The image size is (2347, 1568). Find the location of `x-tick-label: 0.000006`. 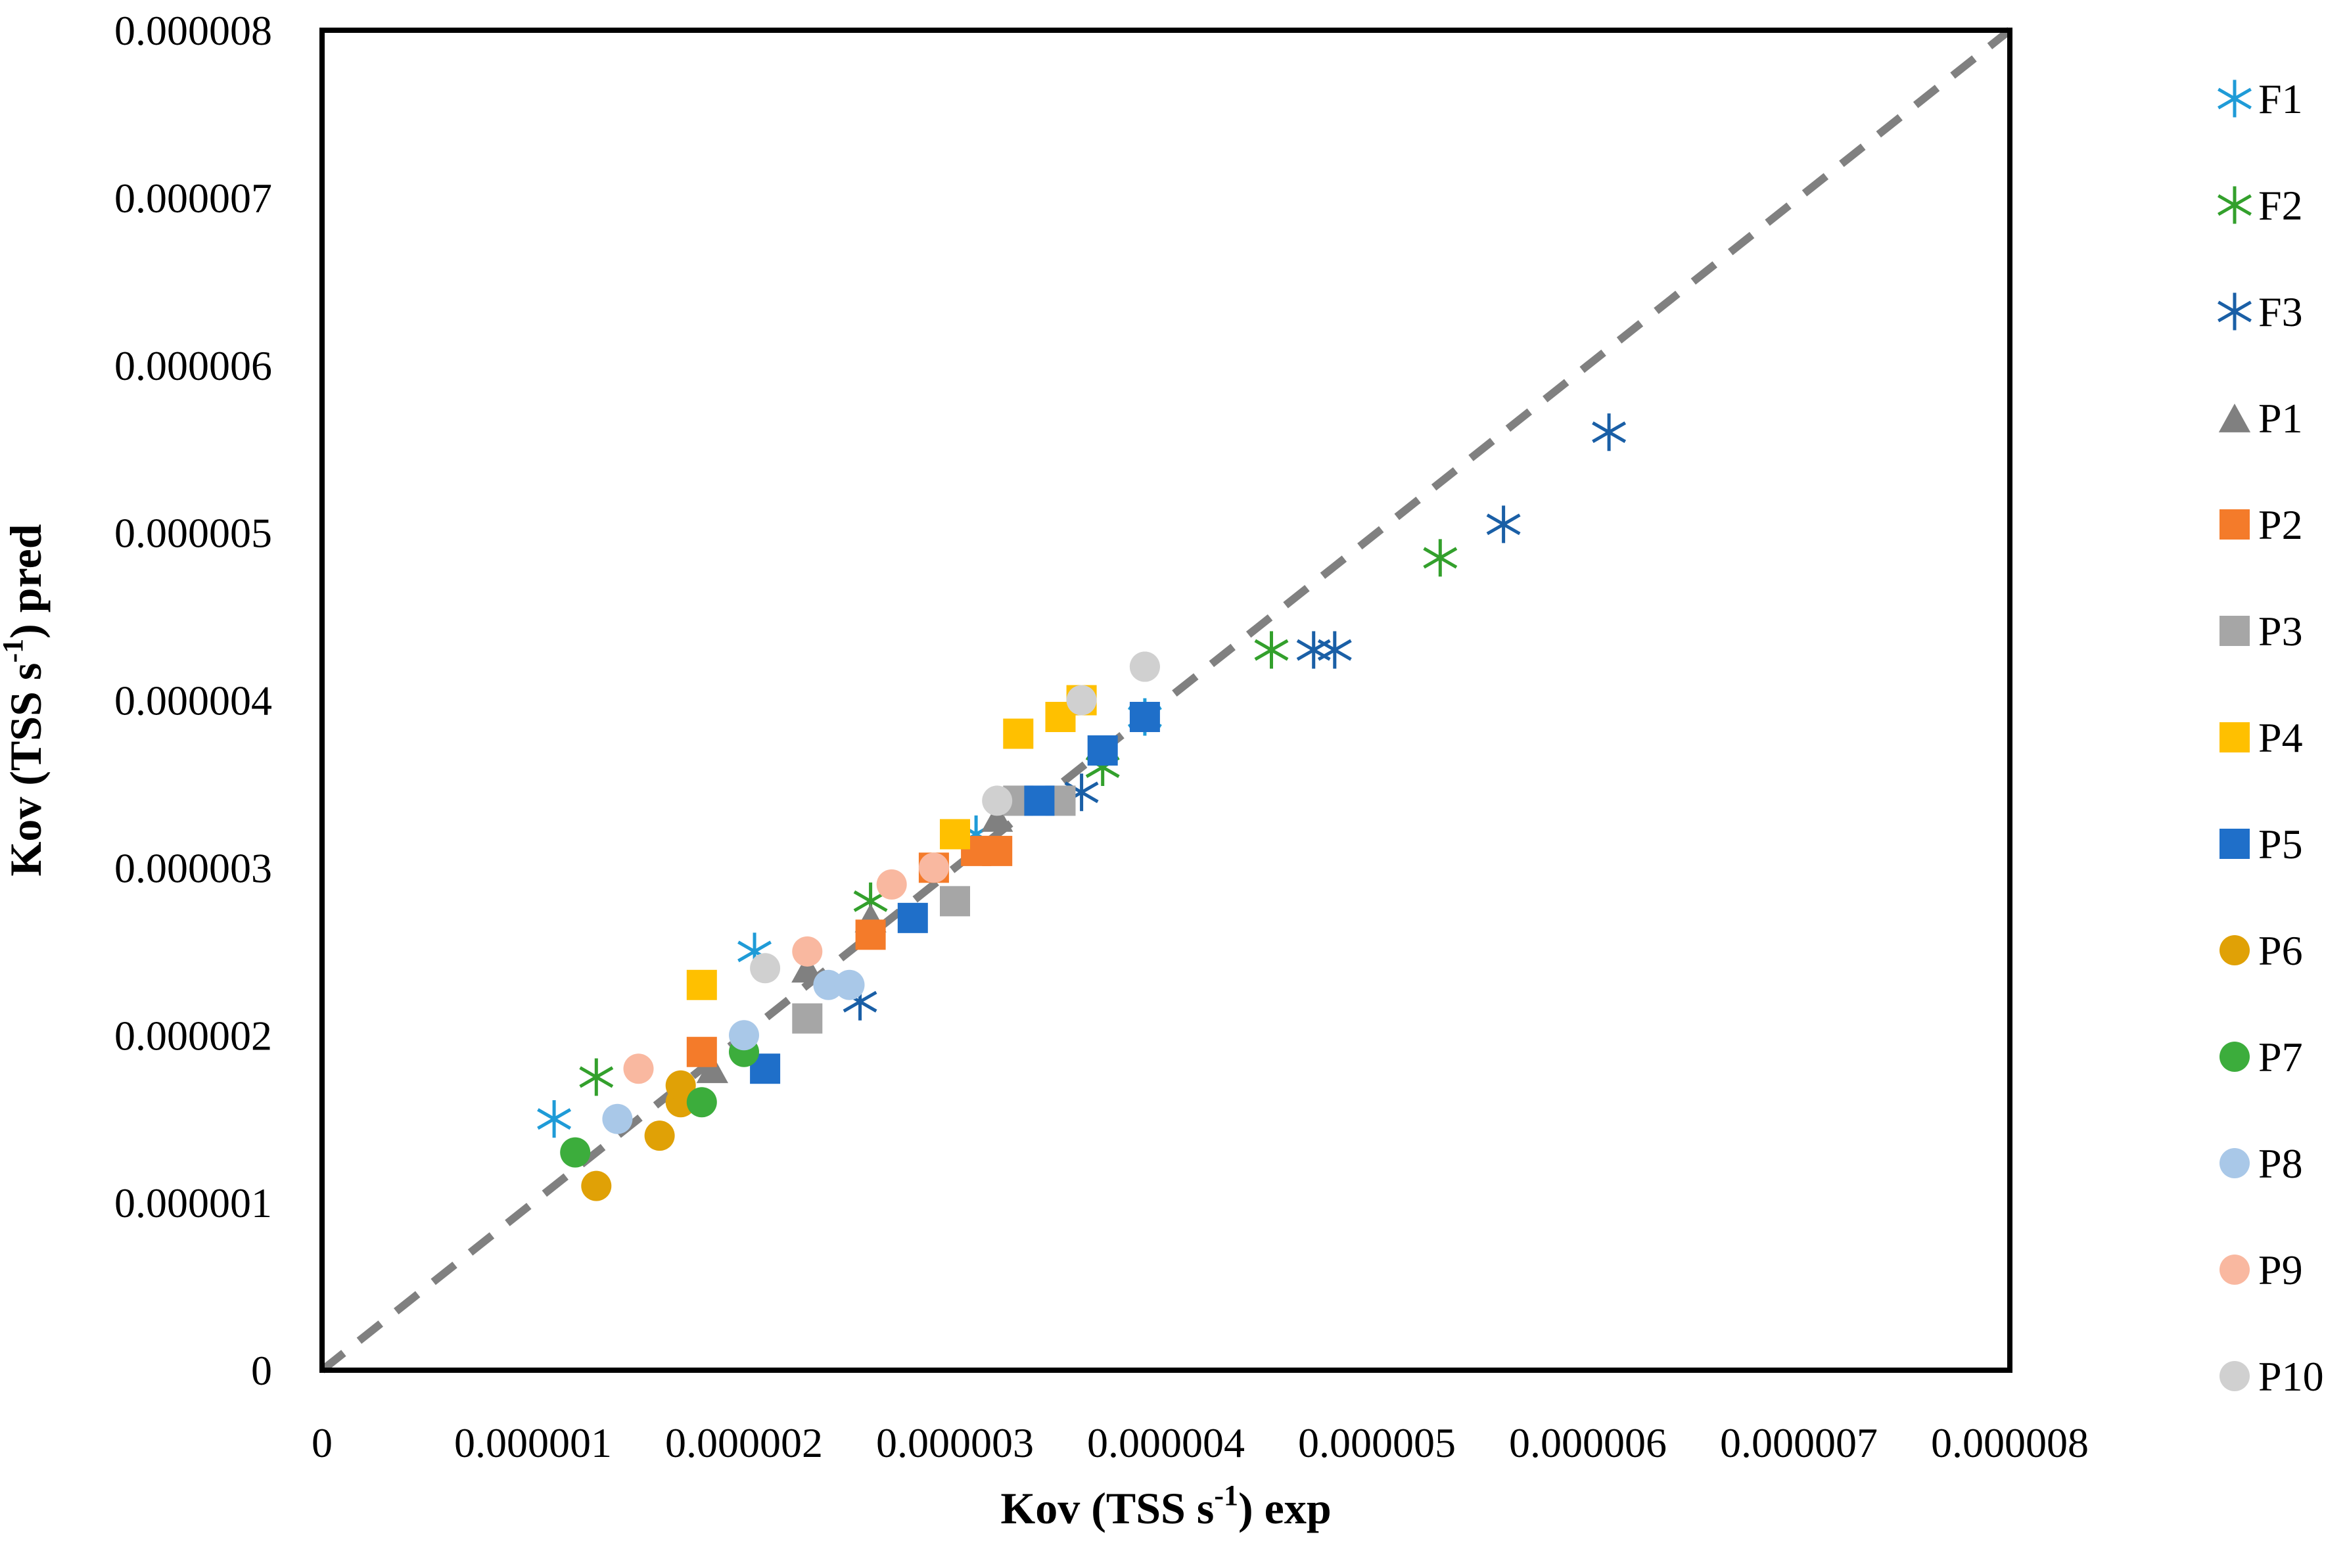

x-tick-label: 0.000006 is located at coordinates (1588, 1442).